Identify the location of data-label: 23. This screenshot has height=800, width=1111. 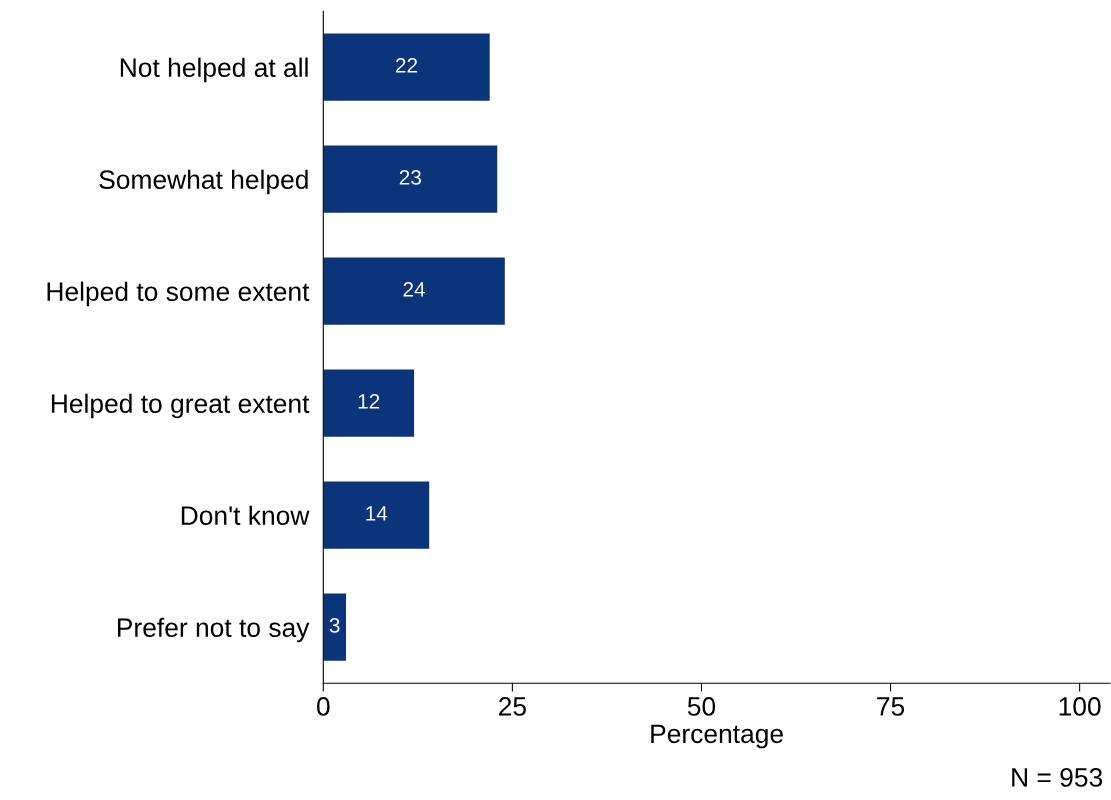
(410, 177).